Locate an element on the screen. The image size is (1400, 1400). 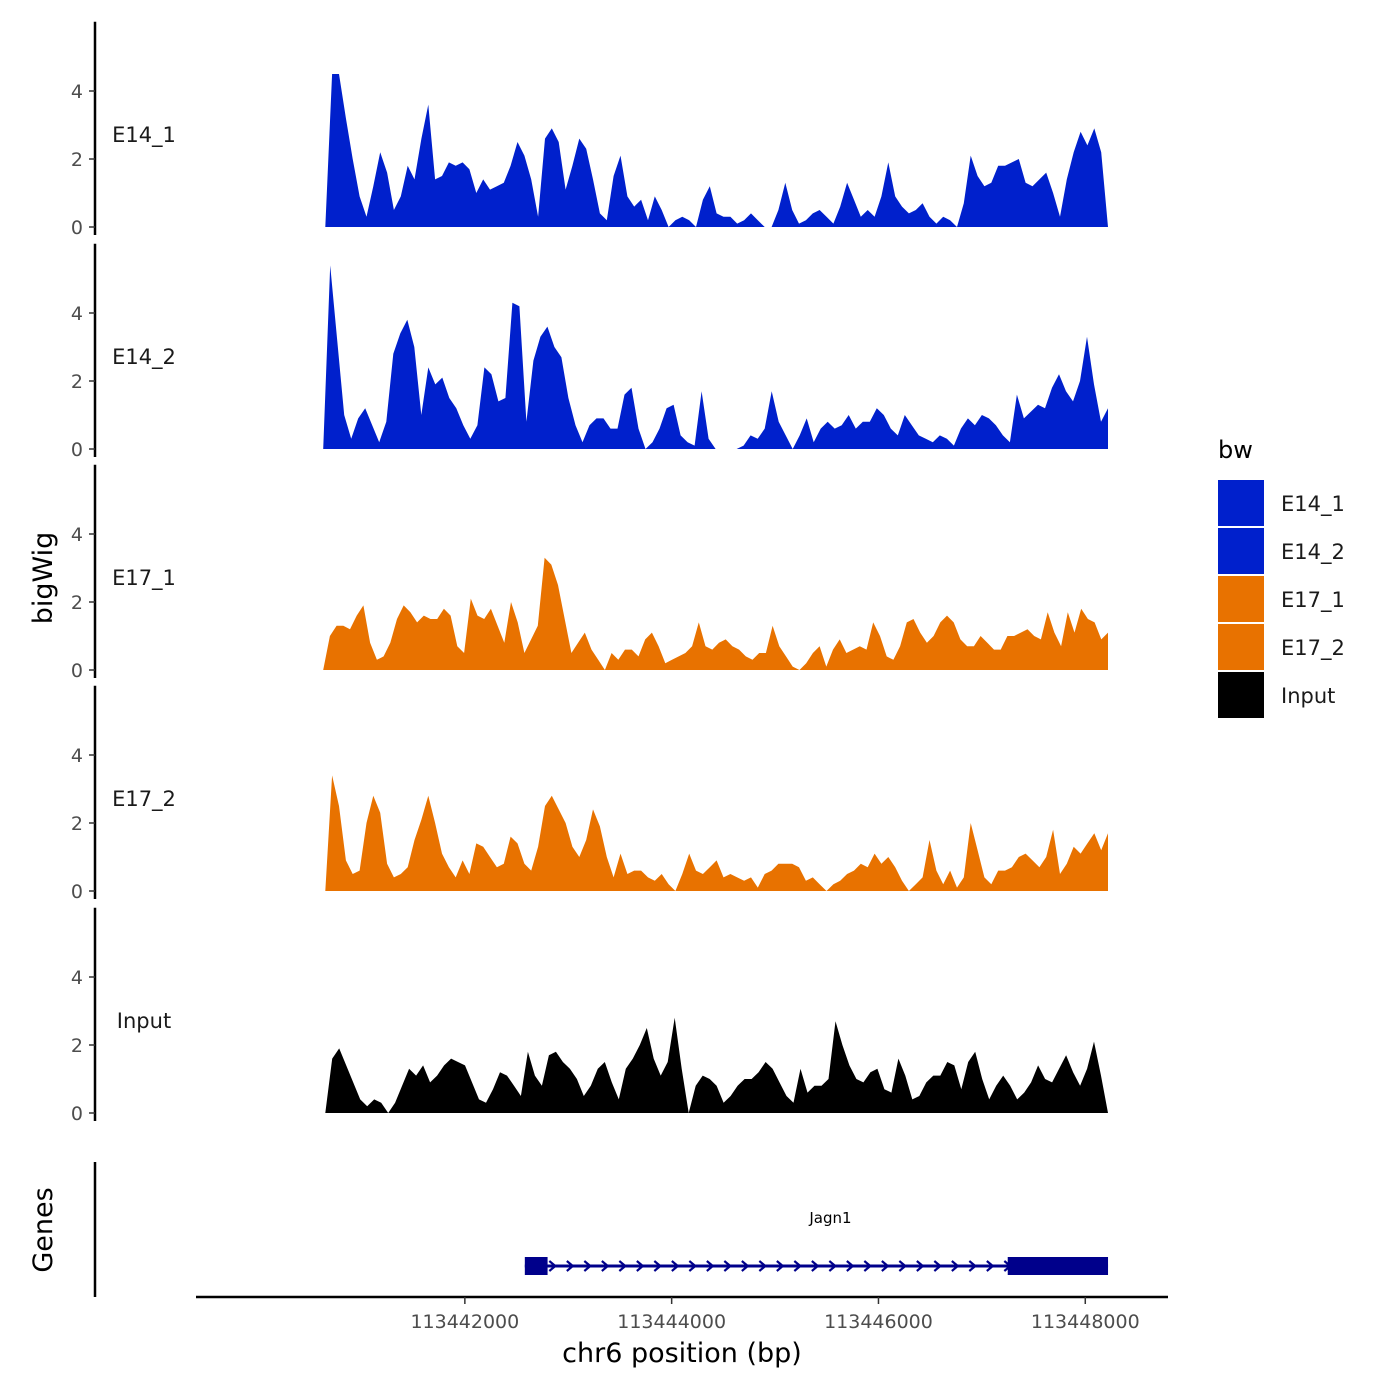
track-E17_2: 0 2 4 E17_2 is located at coordinates (589, 794).